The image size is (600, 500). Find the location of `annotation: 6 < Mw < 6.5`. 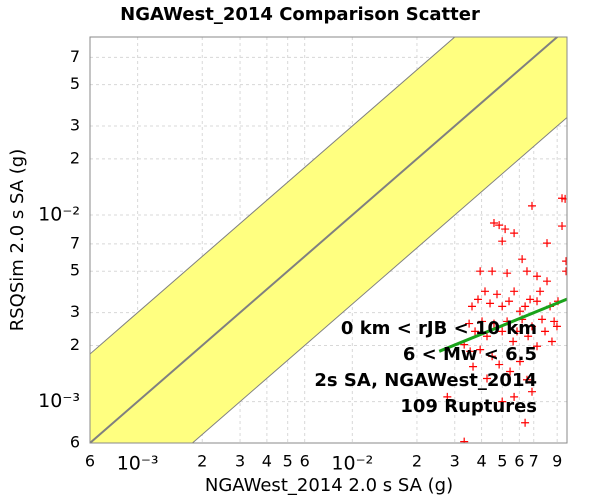

annotation: 6 < Mw < 6.5 is located at coordinates (470, 354).